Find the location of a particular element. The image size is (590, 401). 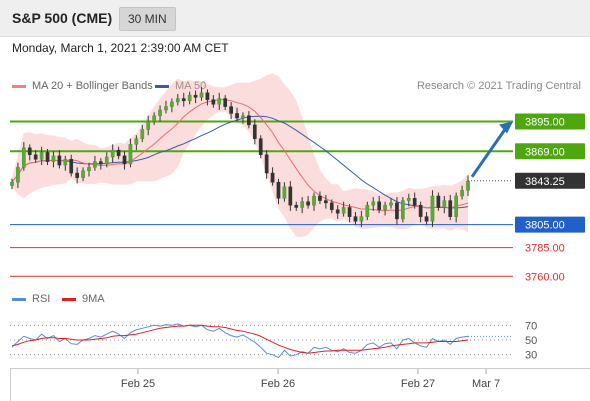

header-bar: S&P 500 (CME) 30 MIN is located at coordinates (295, 18).